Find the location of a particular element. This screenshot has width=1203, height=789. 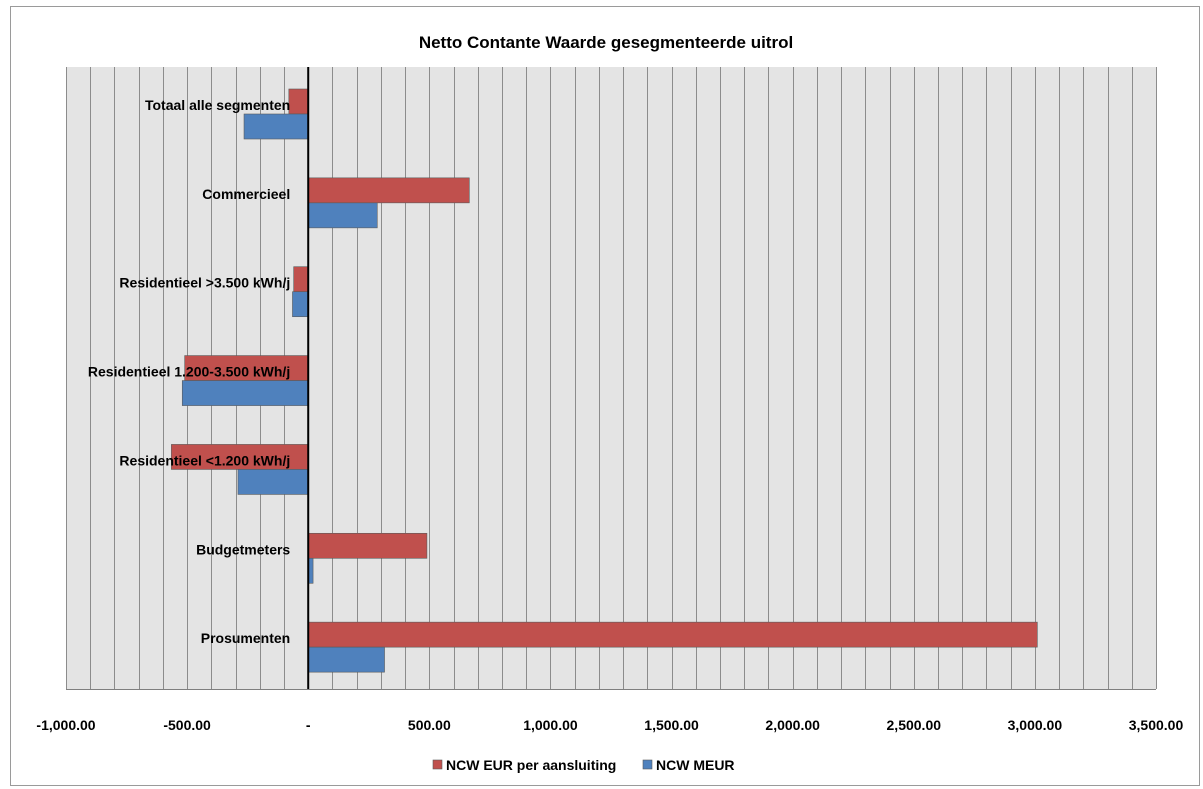

x-tick-label: -500.00 is located at coordinates (187, 725).